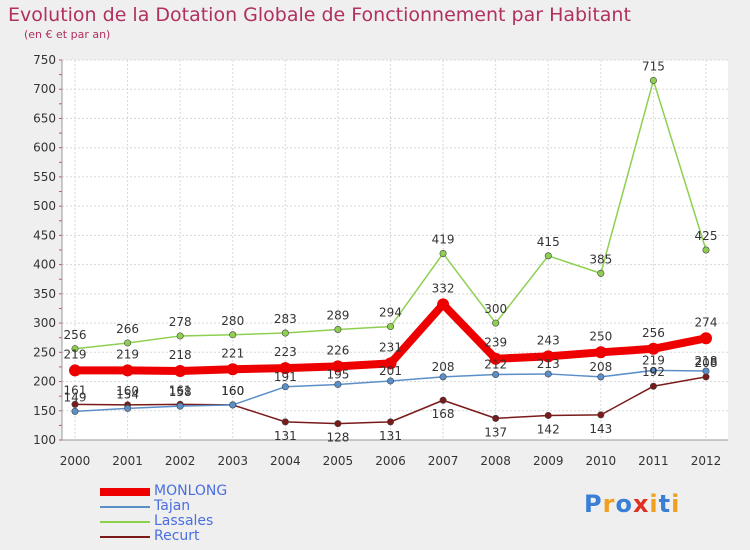  What do you see at coordinates (75, 461) in the screenshot?
I see `x-tick-label: 2000` at bounding box center [75, 461].